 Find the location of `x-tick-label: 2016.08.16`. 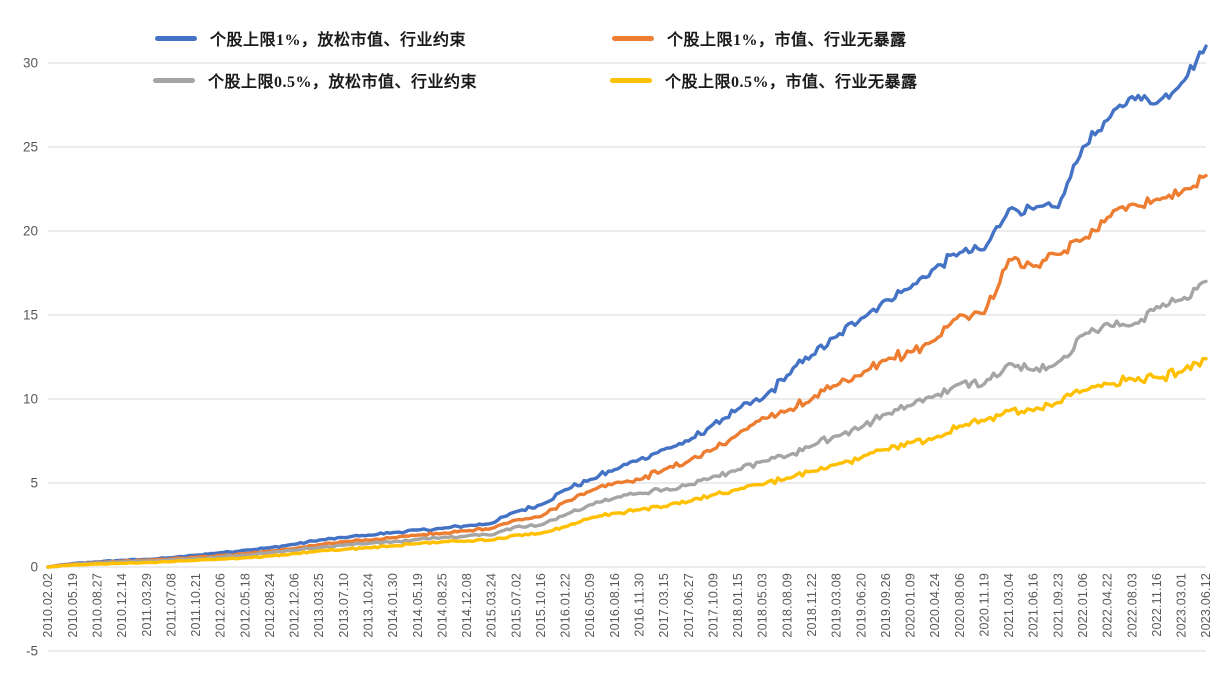

x-tick-label: 2016.08.16 is located at coordinates (615, 605).